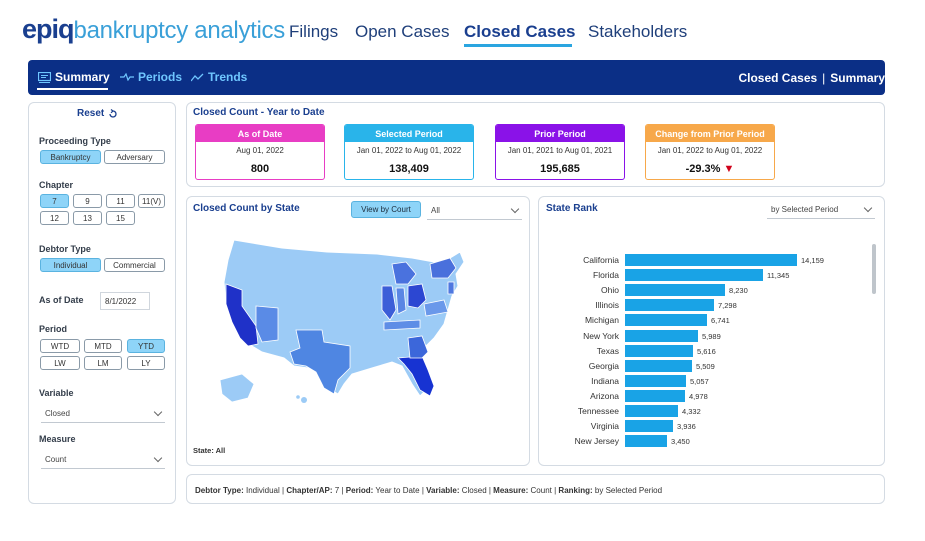  Describe the element at coordinates (560, 133) in the screenshot. I see `kpi-header: Prior Period` at that location.